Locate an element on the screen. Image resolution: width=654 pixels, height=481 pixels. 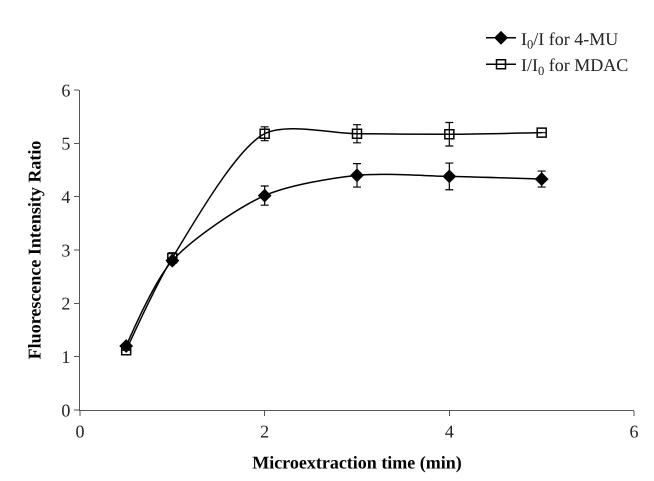
x-axis-title: Microextraction time (min) is located at coordinates (357, 462).